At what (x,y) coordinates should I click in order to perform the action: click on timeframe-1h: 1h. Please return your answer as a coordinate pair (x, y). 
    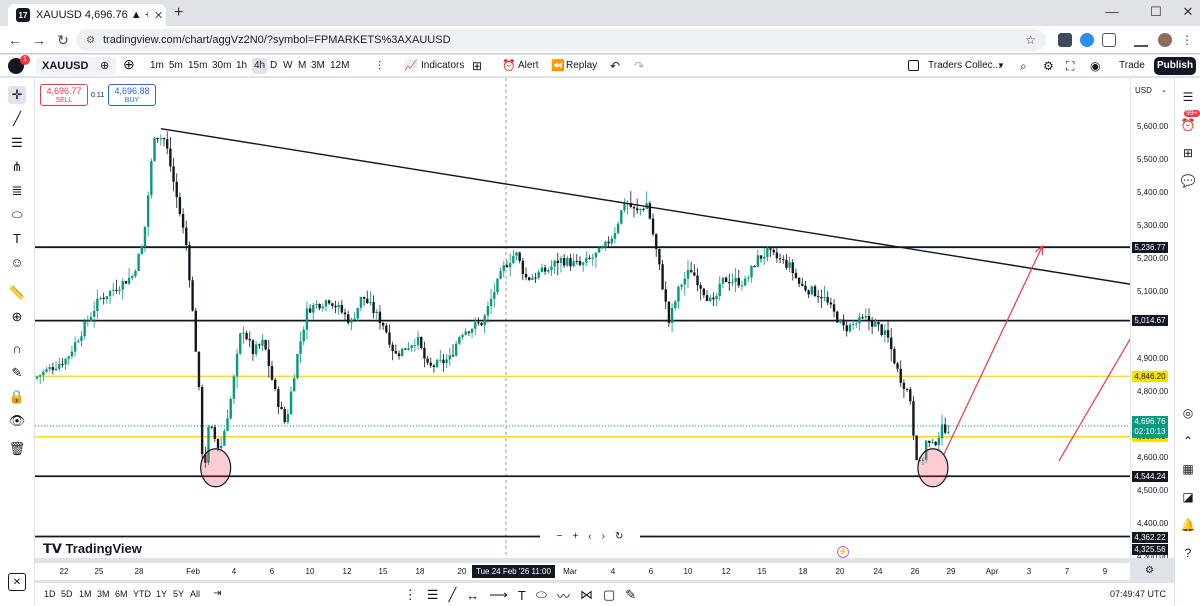
    Looking at the image, I should click on (242, 65).